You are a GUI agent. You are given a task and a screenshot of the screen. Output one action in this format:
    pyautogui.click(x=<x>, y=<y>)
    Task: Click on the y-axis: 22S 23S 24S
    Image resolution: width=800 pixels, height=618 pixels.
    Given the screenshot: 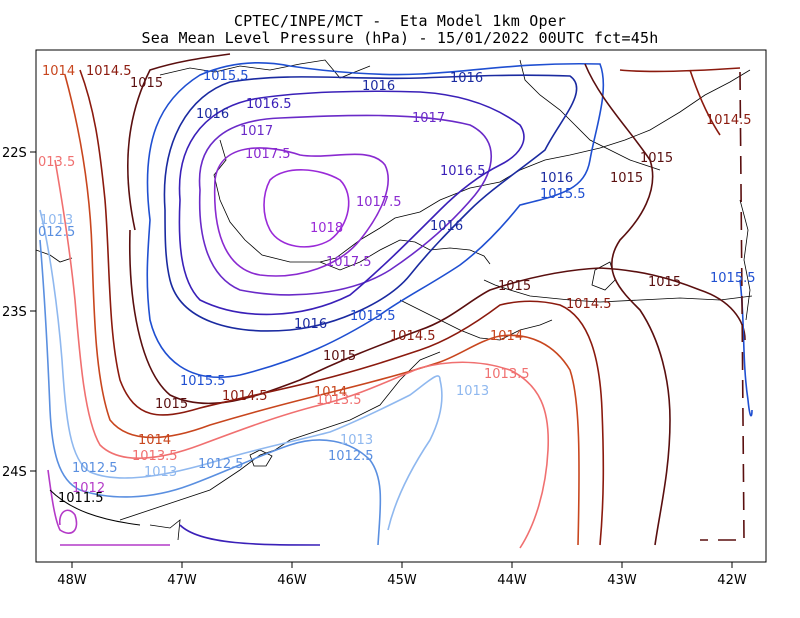 What is the action you would take?
    pyautogui.click(x=19, y=313)
    